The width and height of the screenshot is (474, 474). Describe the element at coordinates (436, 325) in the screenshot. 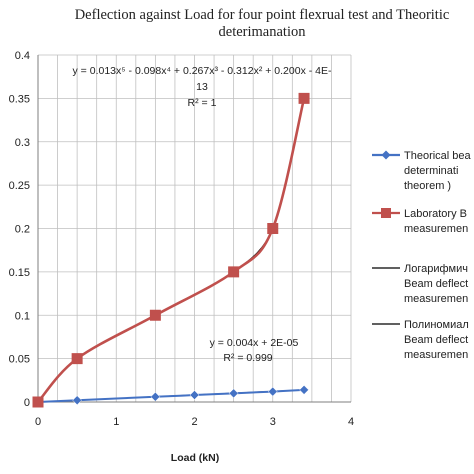

I see `legend-entry-text: Полиномиал` at that location.